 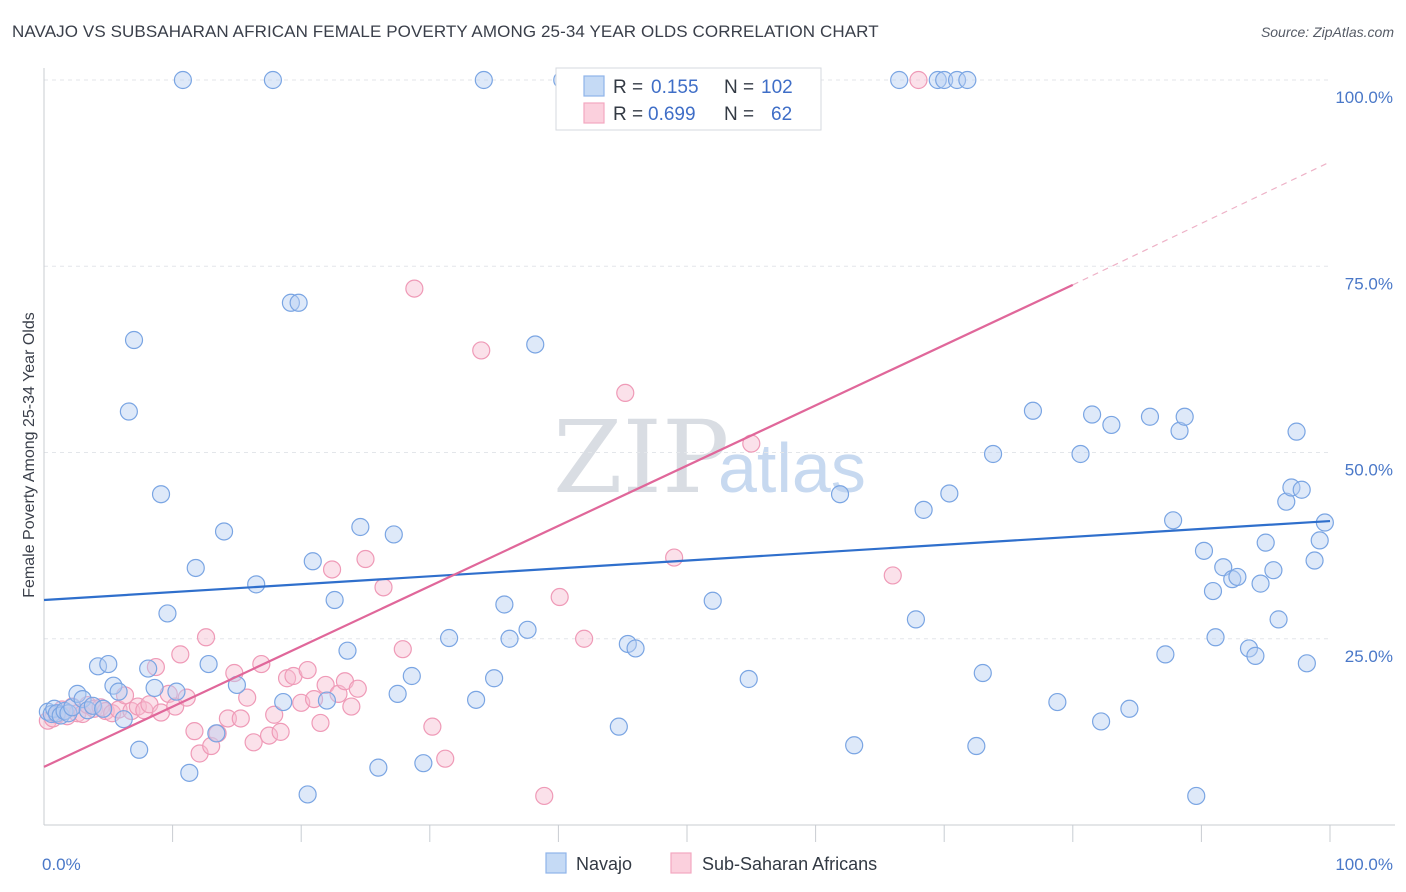 What do you see at coordinates (1364, 864) in the screenshot?
I see `x-tick-label-100: 100.0%` at bounding box center [1364, 864].